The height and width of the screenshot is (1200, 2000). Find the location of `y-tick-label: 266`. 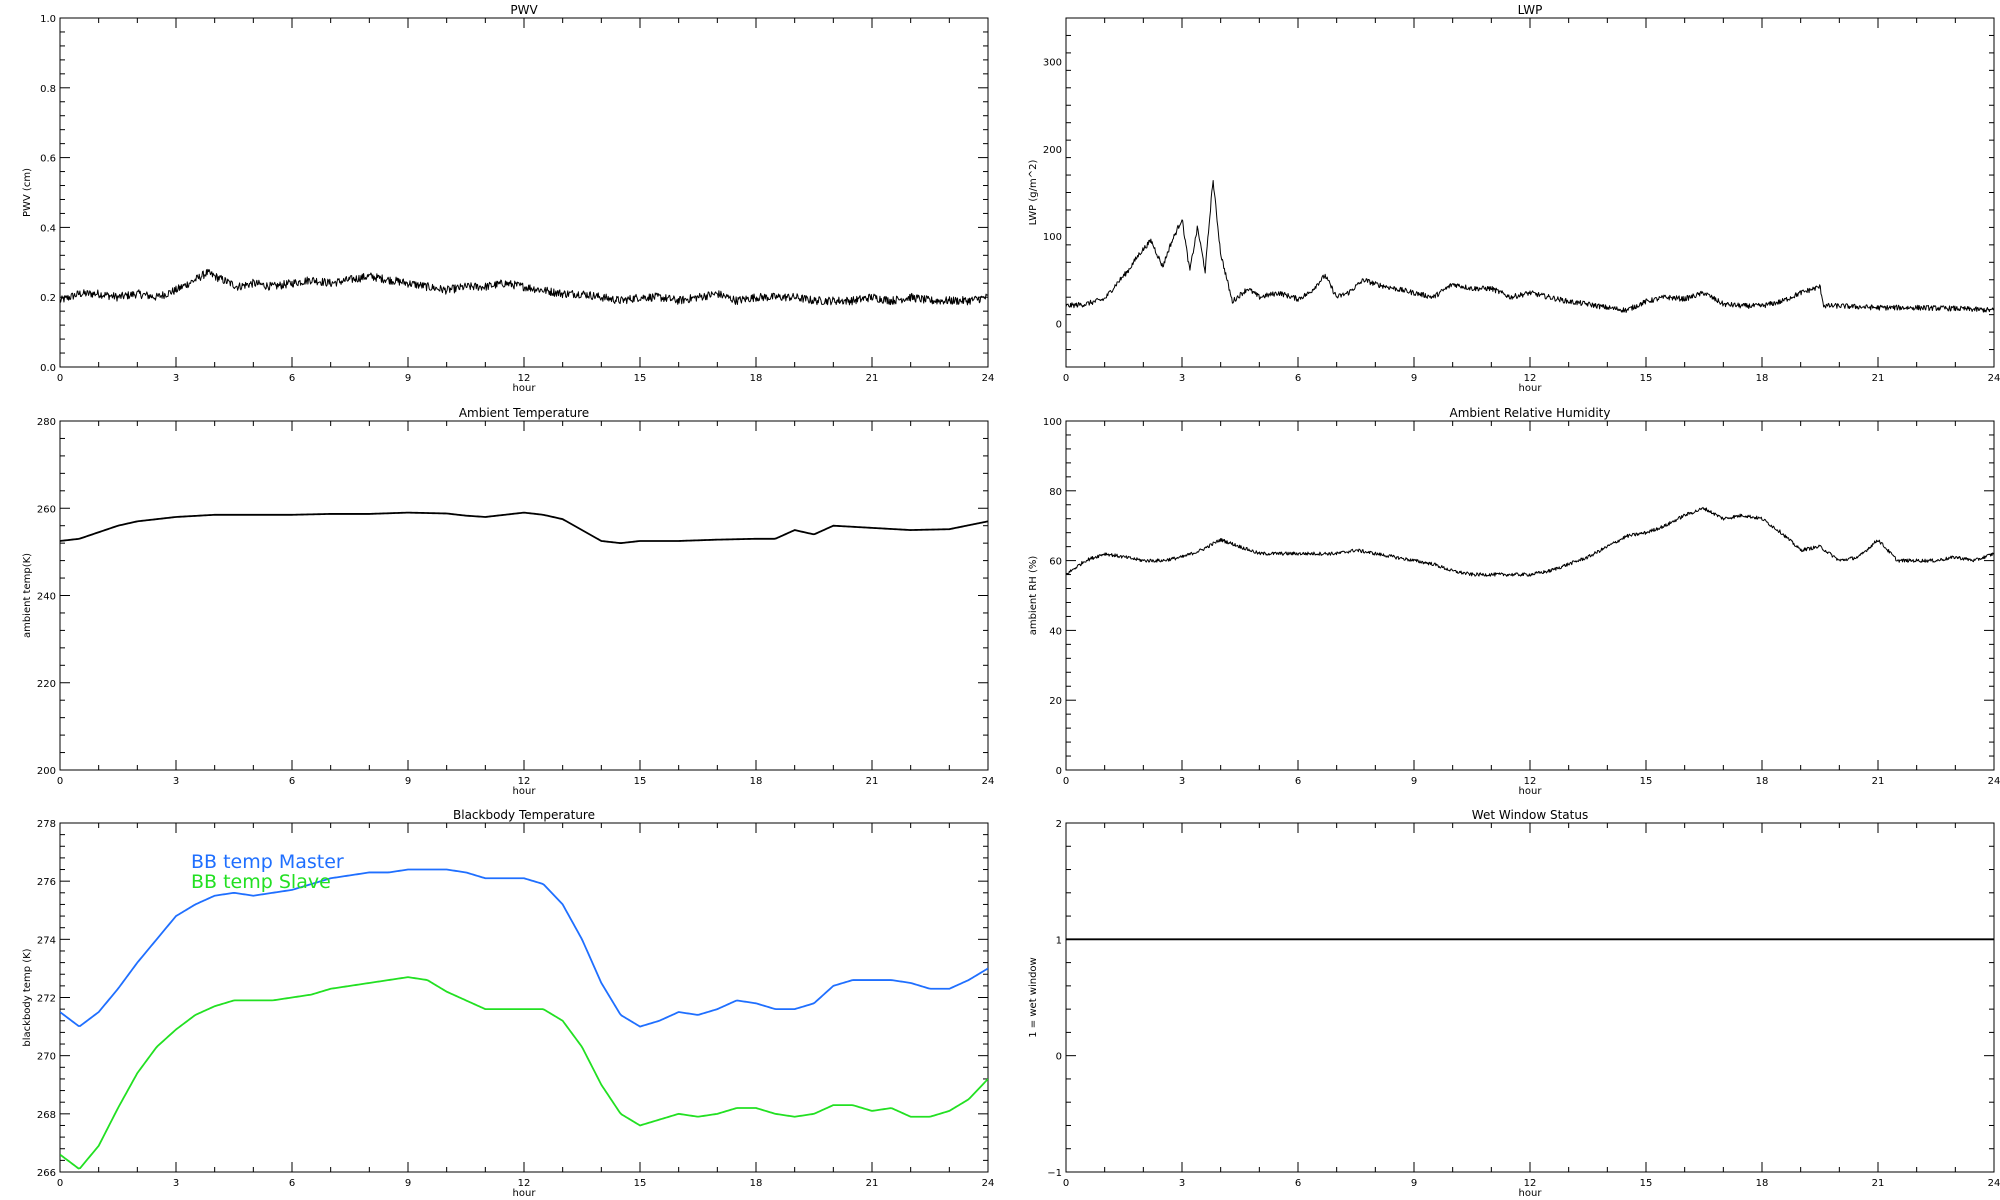

y-tick-label: 266 is located at coordinates (46, 1173).